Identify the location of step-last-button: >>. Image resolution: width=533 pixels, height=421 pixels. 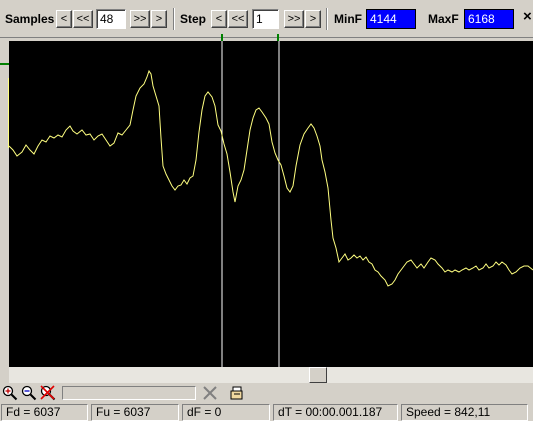
(294, 19).